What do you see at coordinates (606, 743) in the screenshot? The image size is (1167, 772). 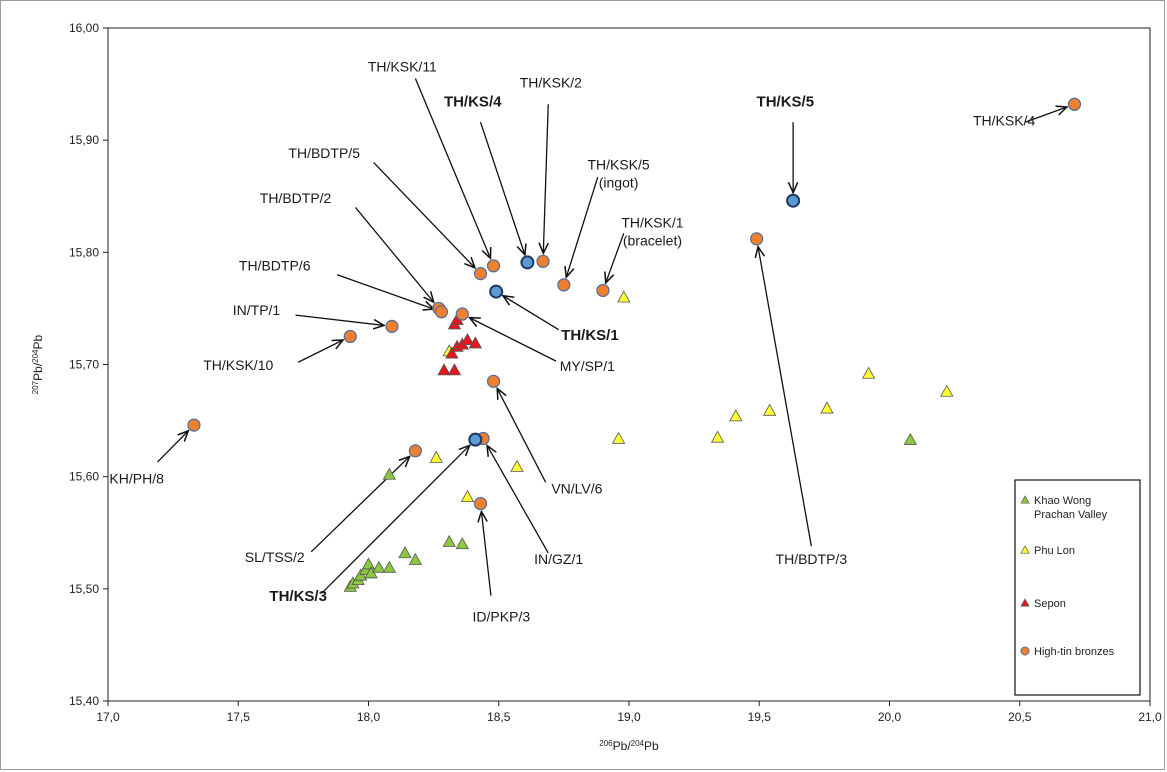 I see `axis-title-part: 206` at bounding box center [606, 743].